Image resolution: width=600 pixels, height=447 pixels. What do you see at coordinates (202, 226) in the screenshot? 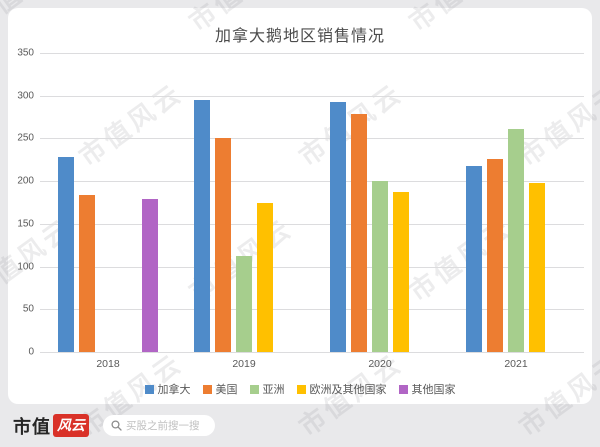
I see `bar-加拿大-2019` at bounding box center [202, 226].